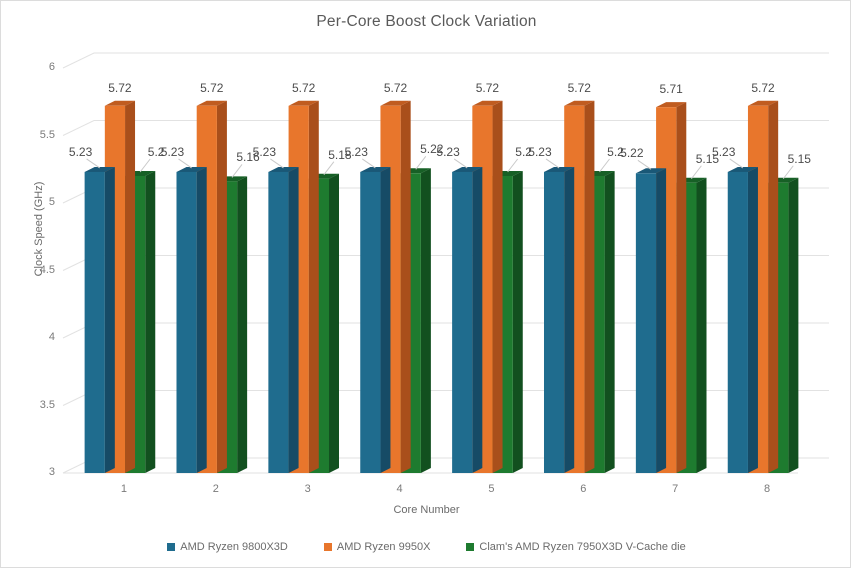 This screenshot has width=851, height=568. Describe the element at coordinates (307, 489) in the screenshot. I see `x-tick-label: 3` at that location.